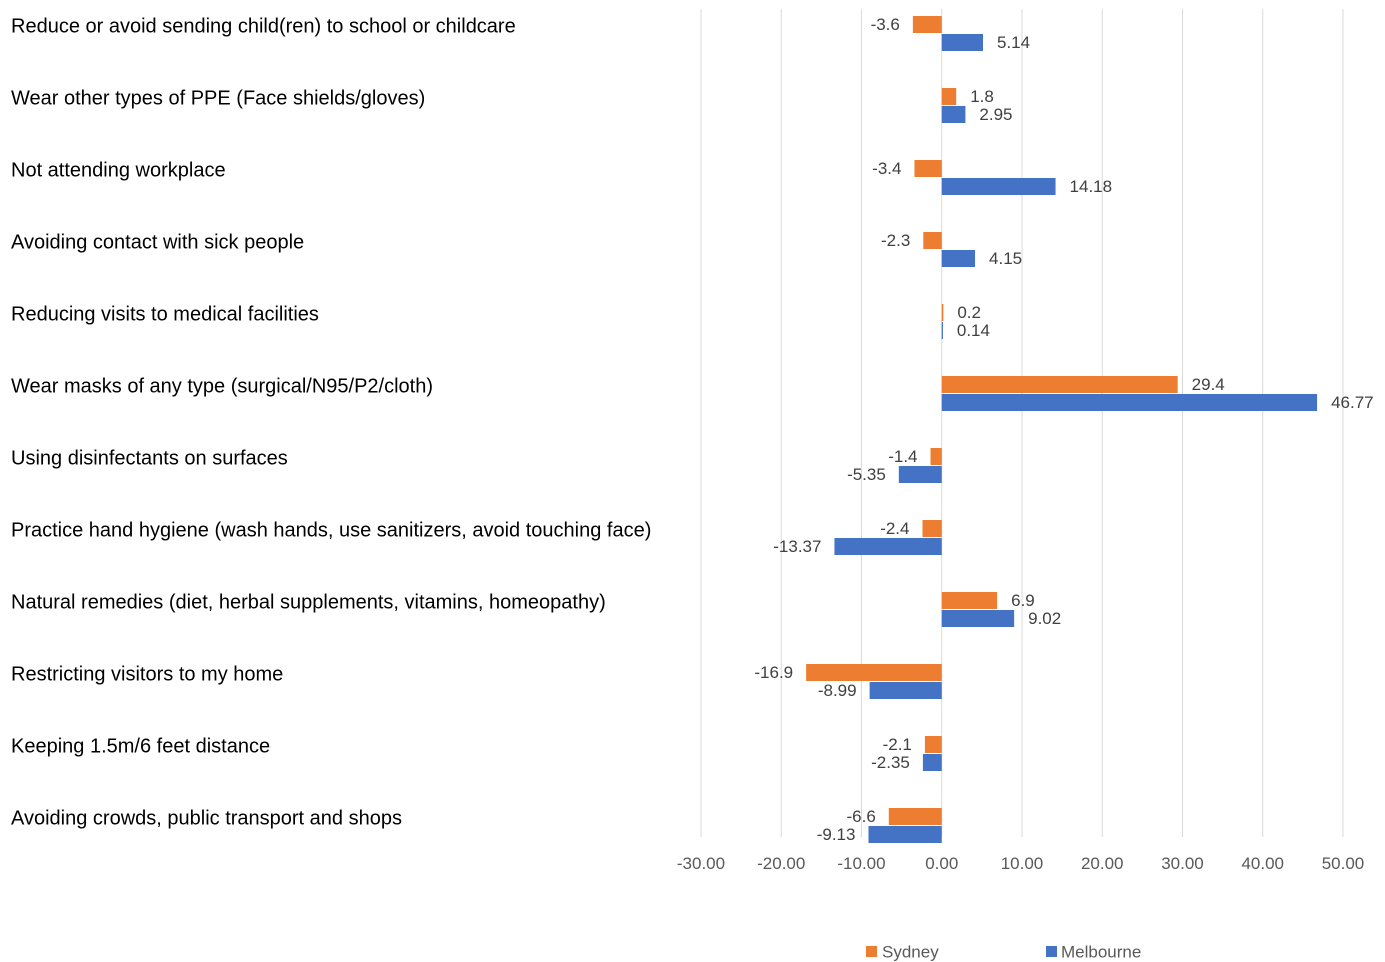 This screenshot has width=1385, height=962. I want to click on sydney-data-label: 29.4, so click(1208, 384).